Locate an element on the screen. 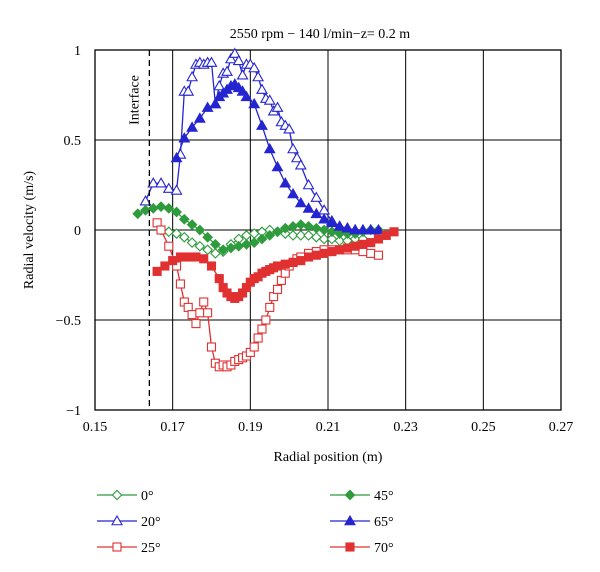 Image resolution: width=600 pixels, height=572 pixels. legend-label: 65° is located at coordinates (384, 522).